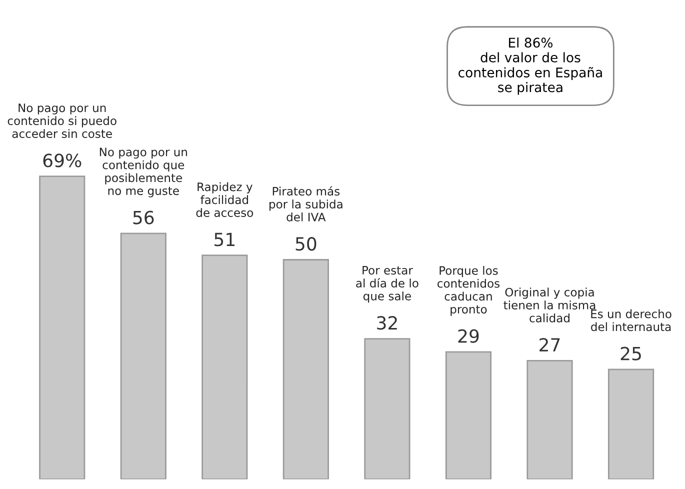 Image resolution: width=685 pixels, height=489 pixels. What do you see at coordinates (387, 323) in the screenshot?
I see `data-label: 32` at bounding box center [387, 323].